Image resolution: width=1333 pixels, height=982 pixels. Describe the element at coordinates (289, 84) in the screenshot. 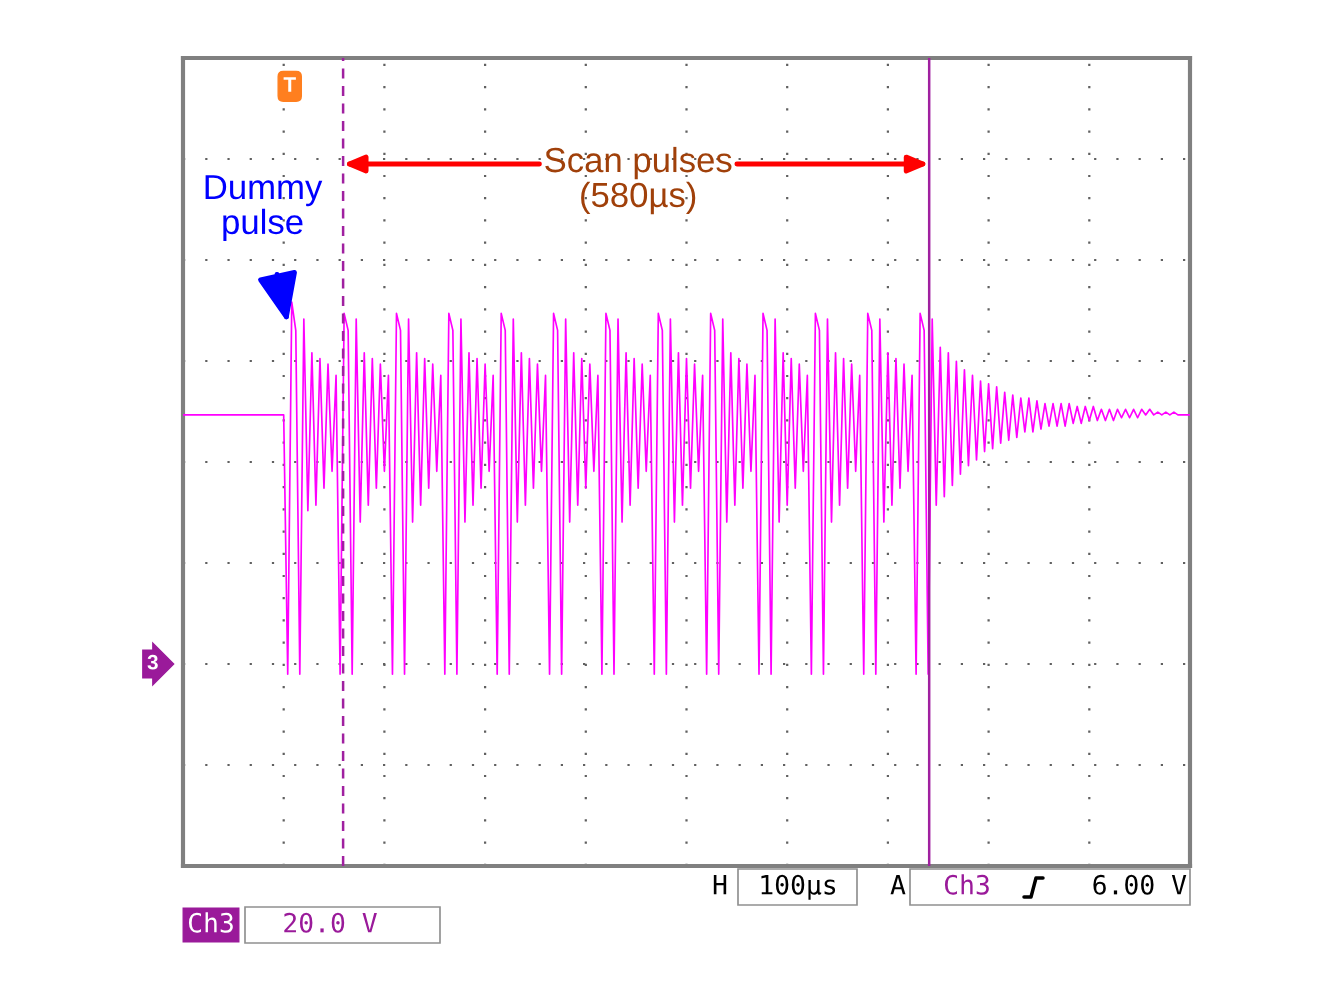

I see `text: T` at that location.